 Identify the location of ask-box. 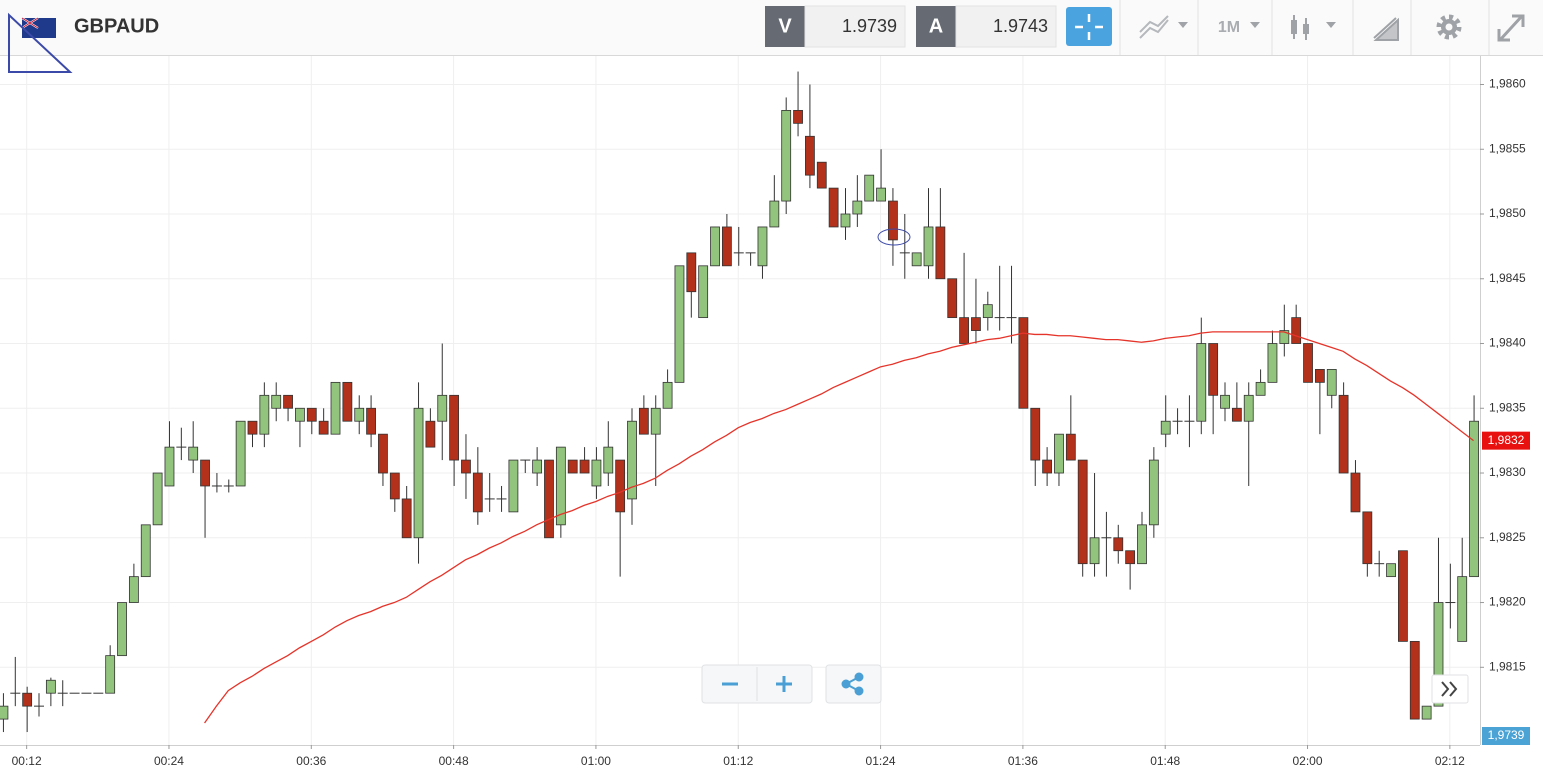
(1006, 26).